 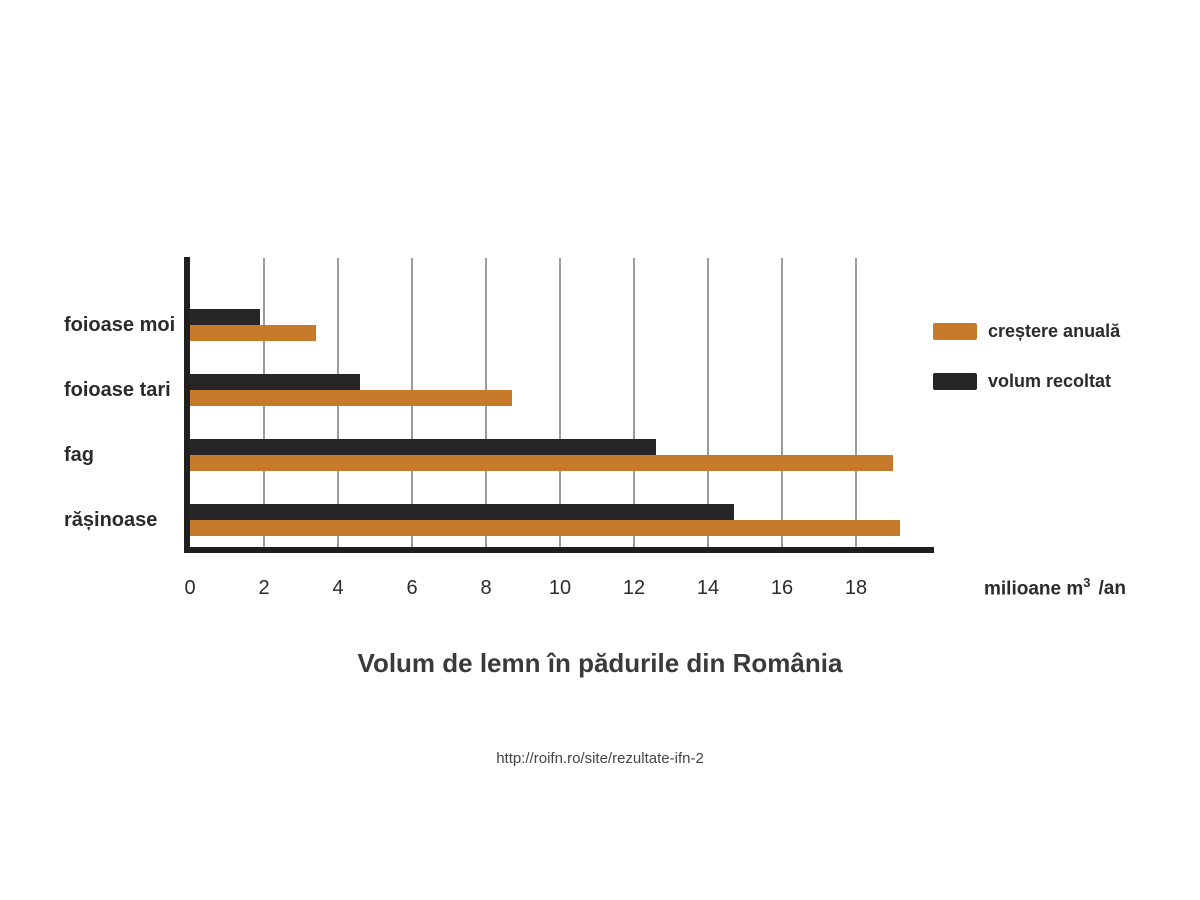 What do you see at coordinates (275, 382) in the screenshot?
I see `bar-volum-recoltat-foioase-tari` at bounding box center [275, 382].